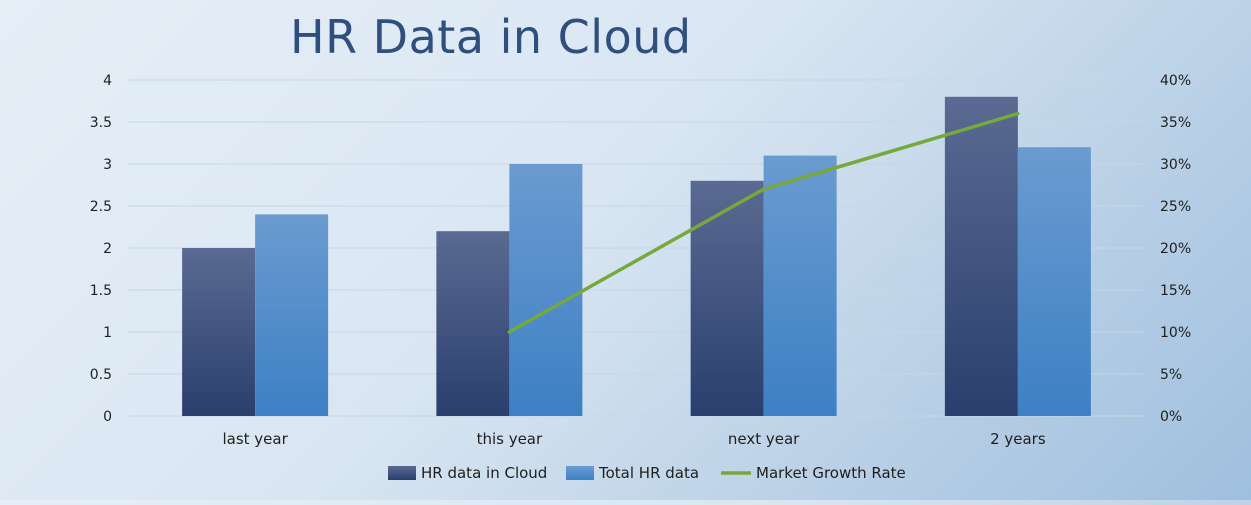  Describe the element at coordinates (101, 207) in the screenshot. I see `y-left-tick-label: 2.5` at that location.